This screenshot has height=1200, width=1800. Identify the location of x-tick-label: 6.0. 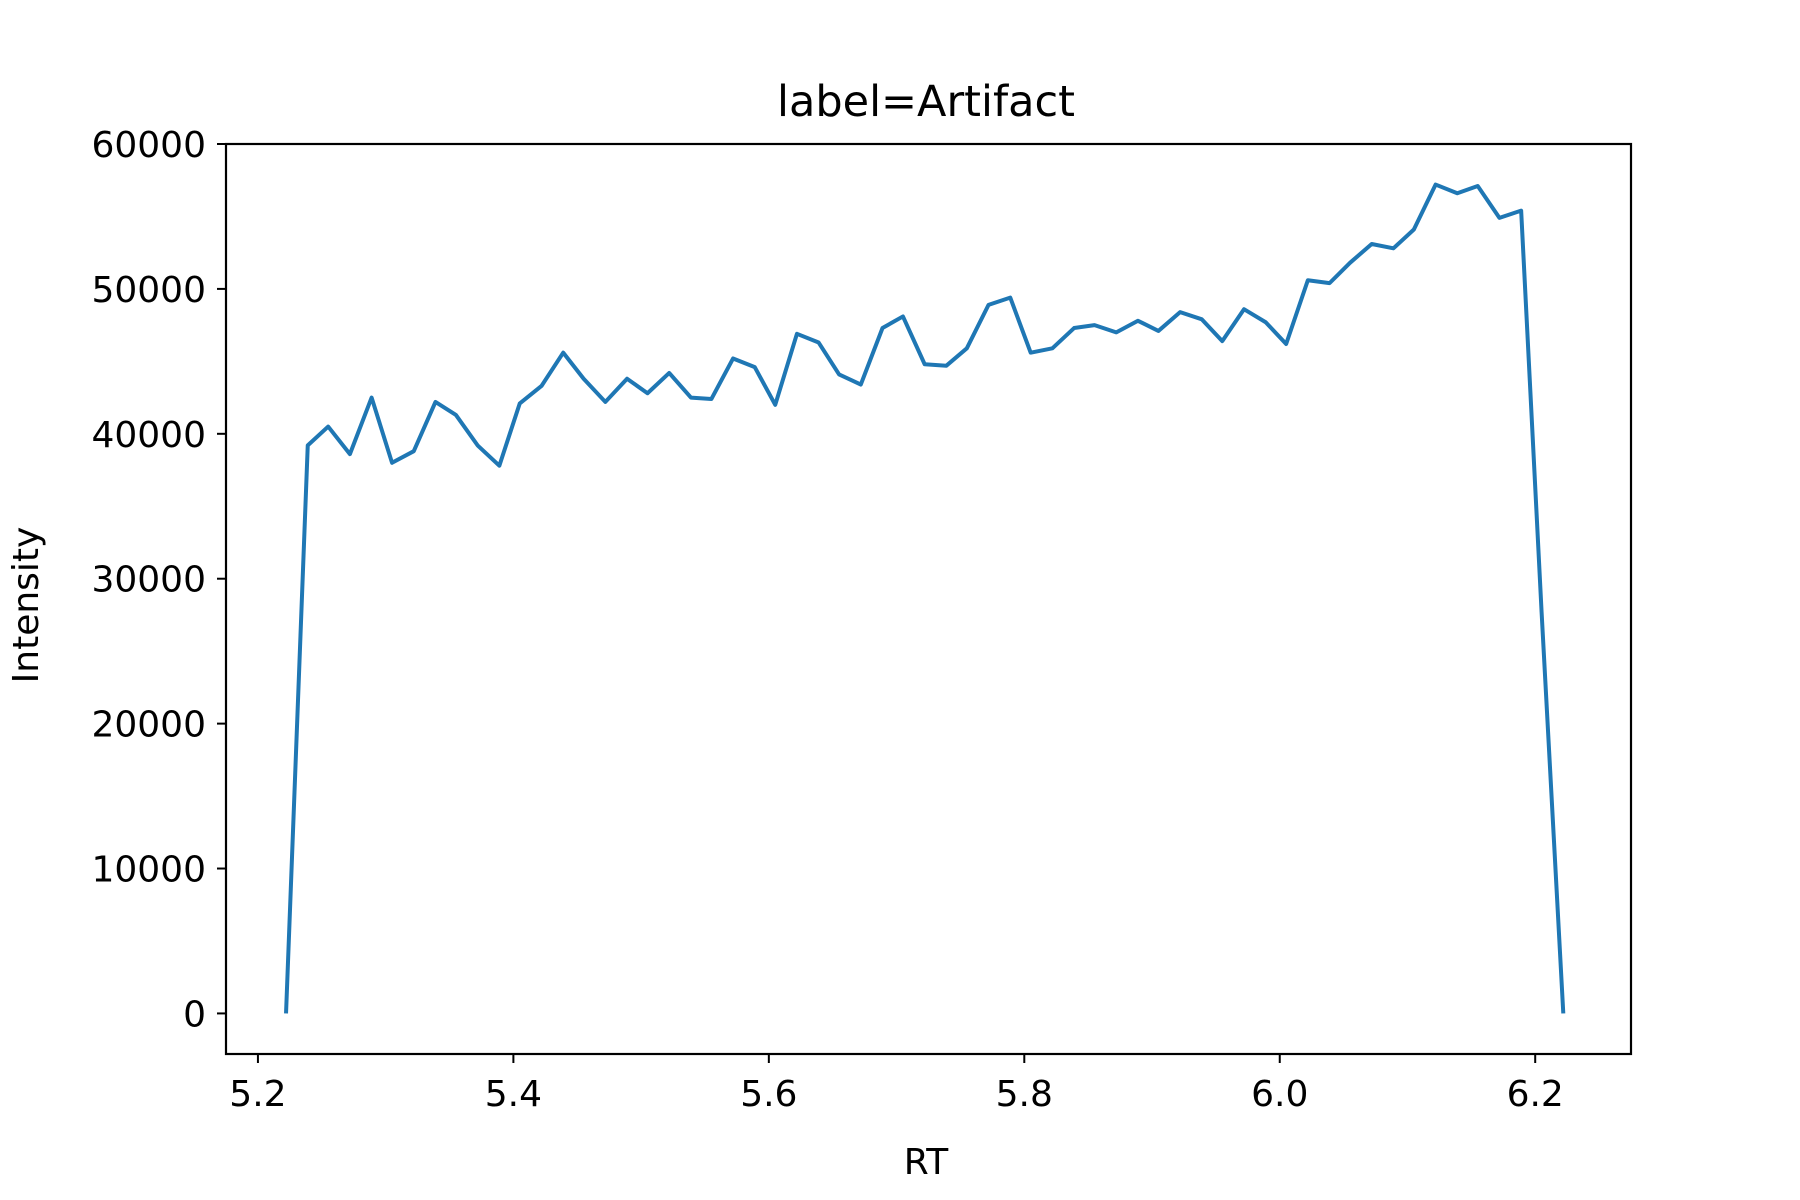
(1279, 1094).